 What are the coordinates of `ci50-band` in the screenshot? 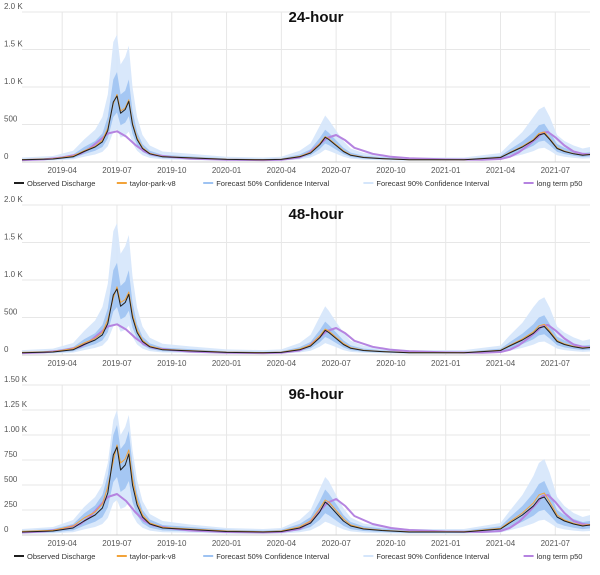 It's located at (306, 116).